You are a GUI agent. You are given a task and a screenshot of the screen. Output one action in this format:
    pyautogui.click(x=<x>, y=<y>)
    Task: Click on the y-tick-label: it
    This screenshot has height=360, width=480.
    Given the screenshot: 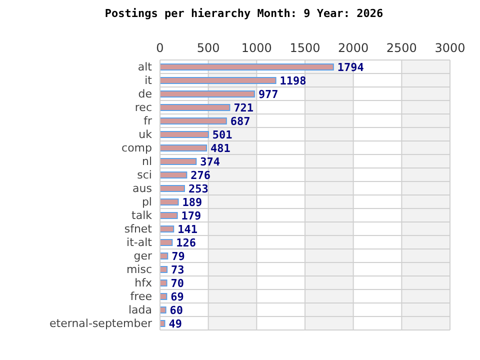 What is the action you would take?
    pyautogui.click(x=148, y=81)
    